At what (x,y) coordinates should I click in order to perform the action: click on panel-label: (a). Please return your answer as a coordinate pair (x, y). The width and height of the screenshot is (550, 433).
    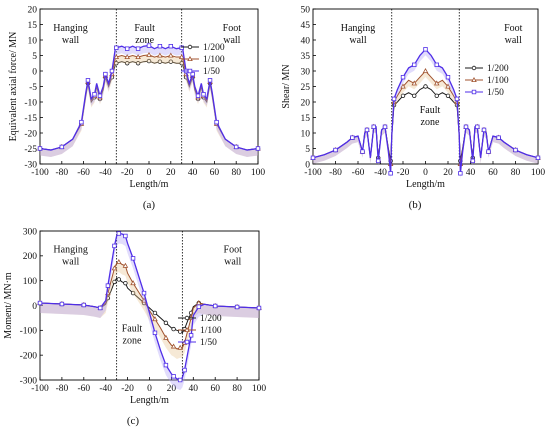
    Looking at the image, I should click on (149, 205).